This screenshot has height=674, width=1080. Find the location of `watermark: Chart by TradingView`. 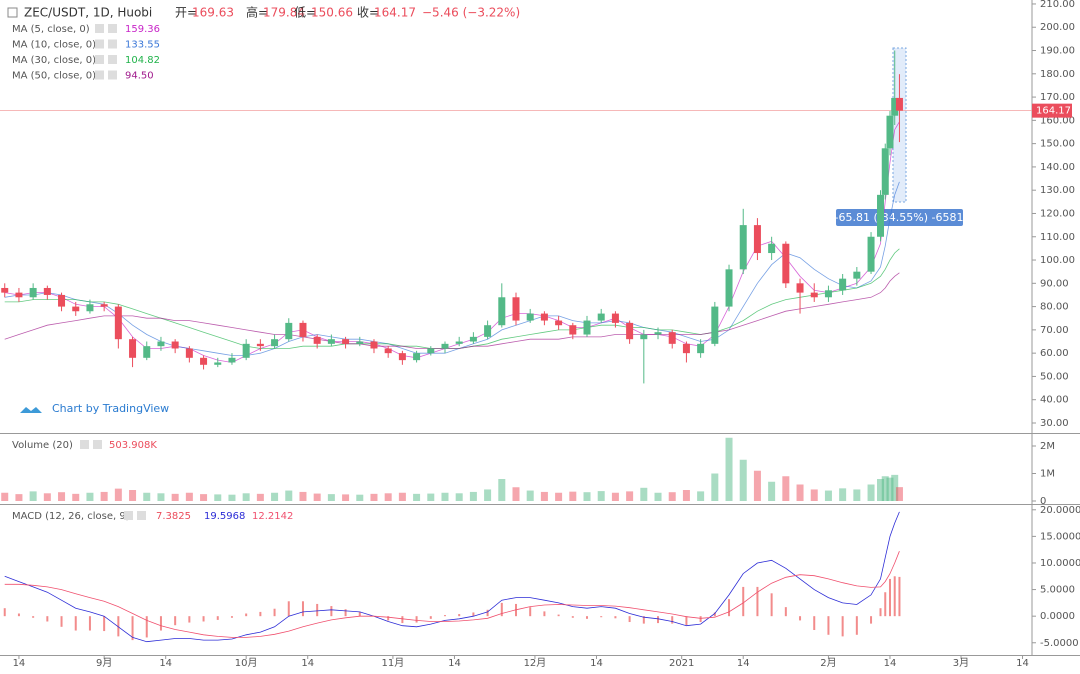

watermark: Chart by TradingView is located at coordinates (110, 408).